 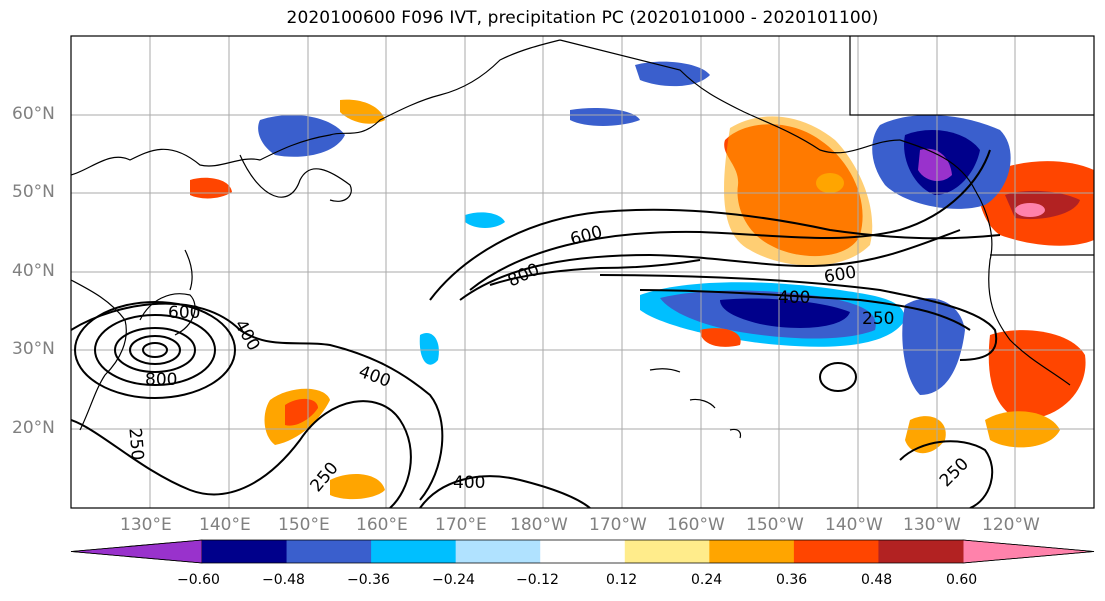 What do you see at coordinates (453, 580) in the screenshot?
I see `colorbar-tick-label: −0.24` at bounding box center [453, 580].